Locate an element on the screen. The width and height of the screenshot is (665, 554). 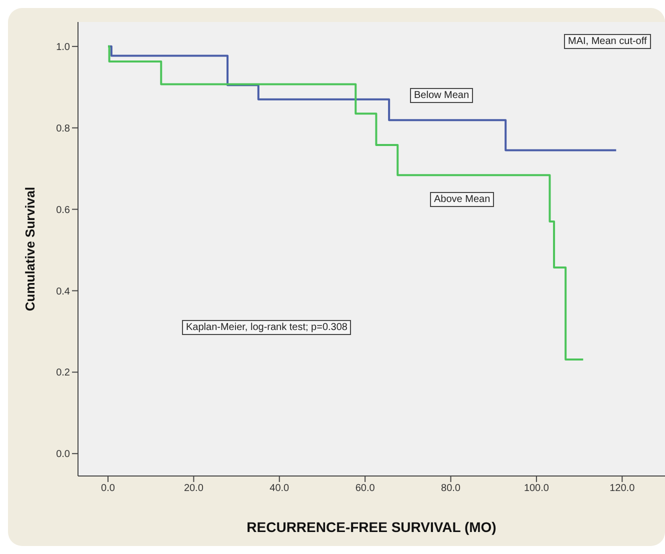
series-label: Below Mean is located at coordinates (442, 95).